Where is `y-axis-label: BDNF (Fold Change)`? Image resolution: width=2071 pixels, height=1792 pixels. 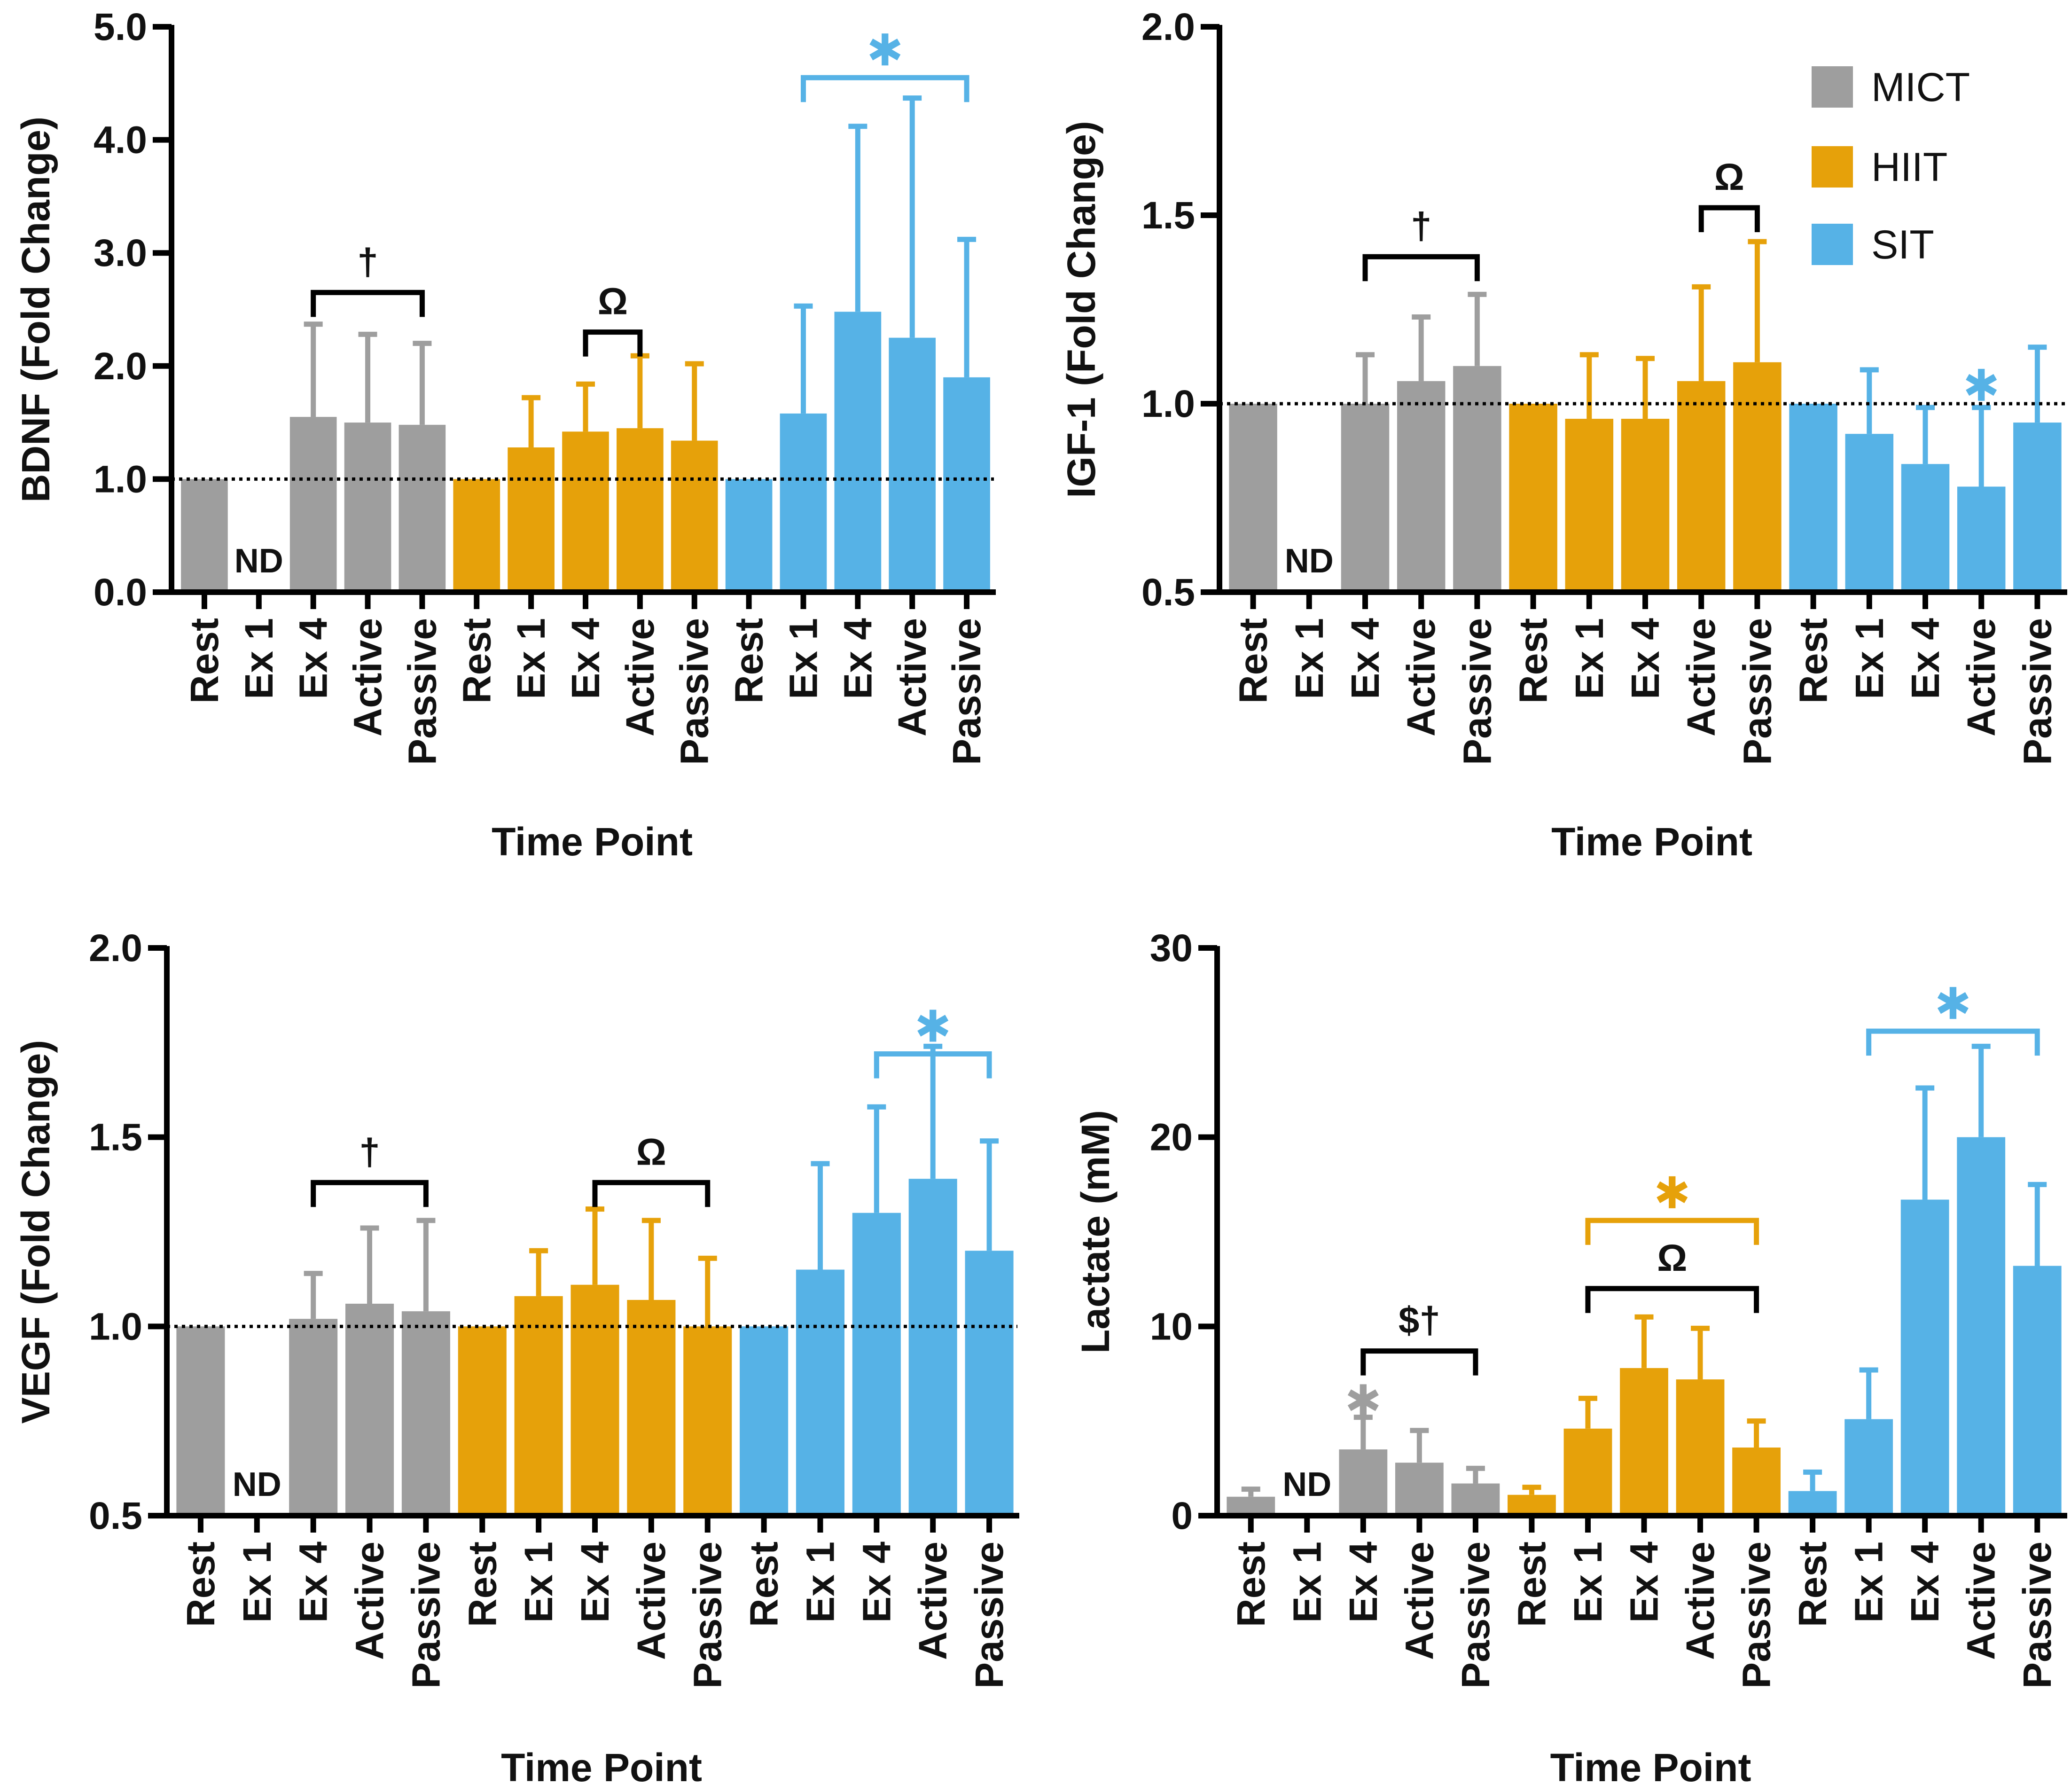 y-axis-label: BDNF (Fold Change) is located at coordinates (36, 309).